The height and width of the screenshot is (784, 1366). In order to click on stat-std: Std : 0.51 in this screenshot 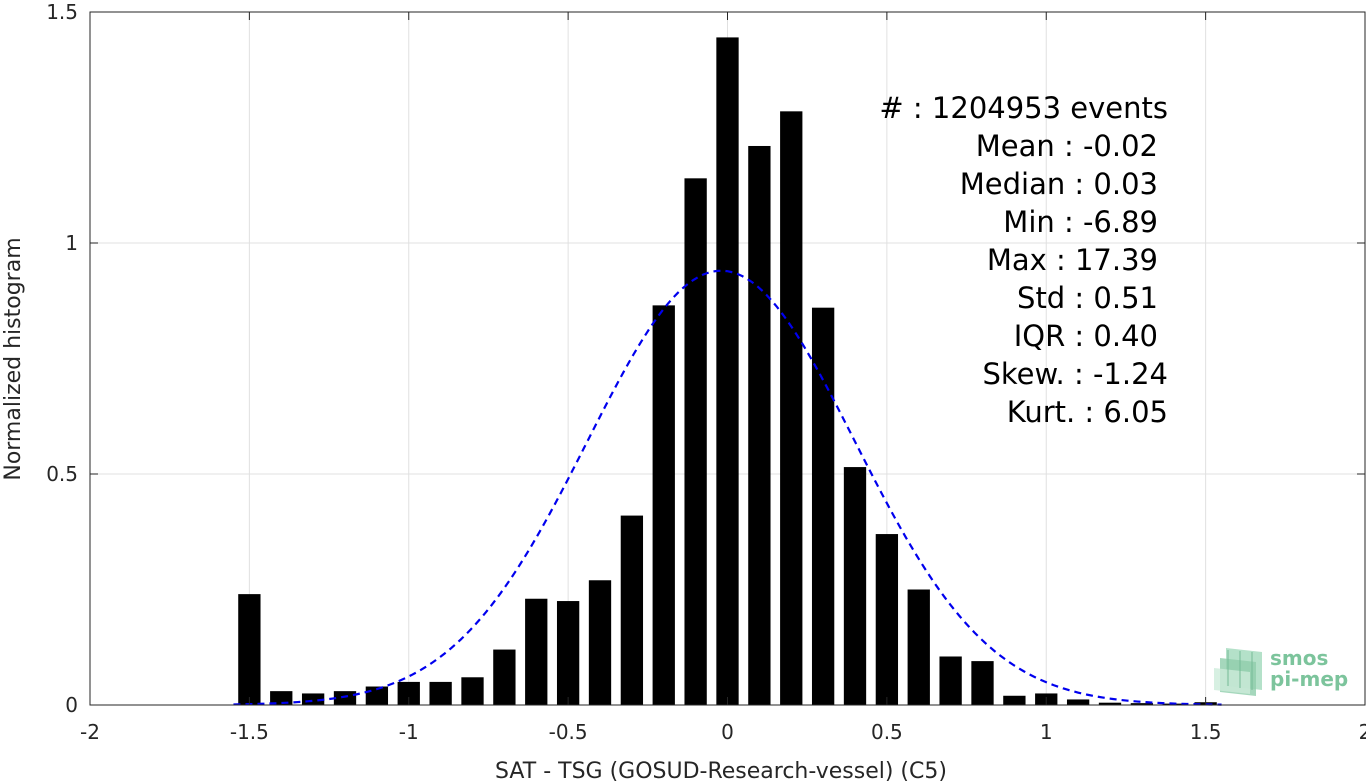, I will do `click(1087, 298)`.